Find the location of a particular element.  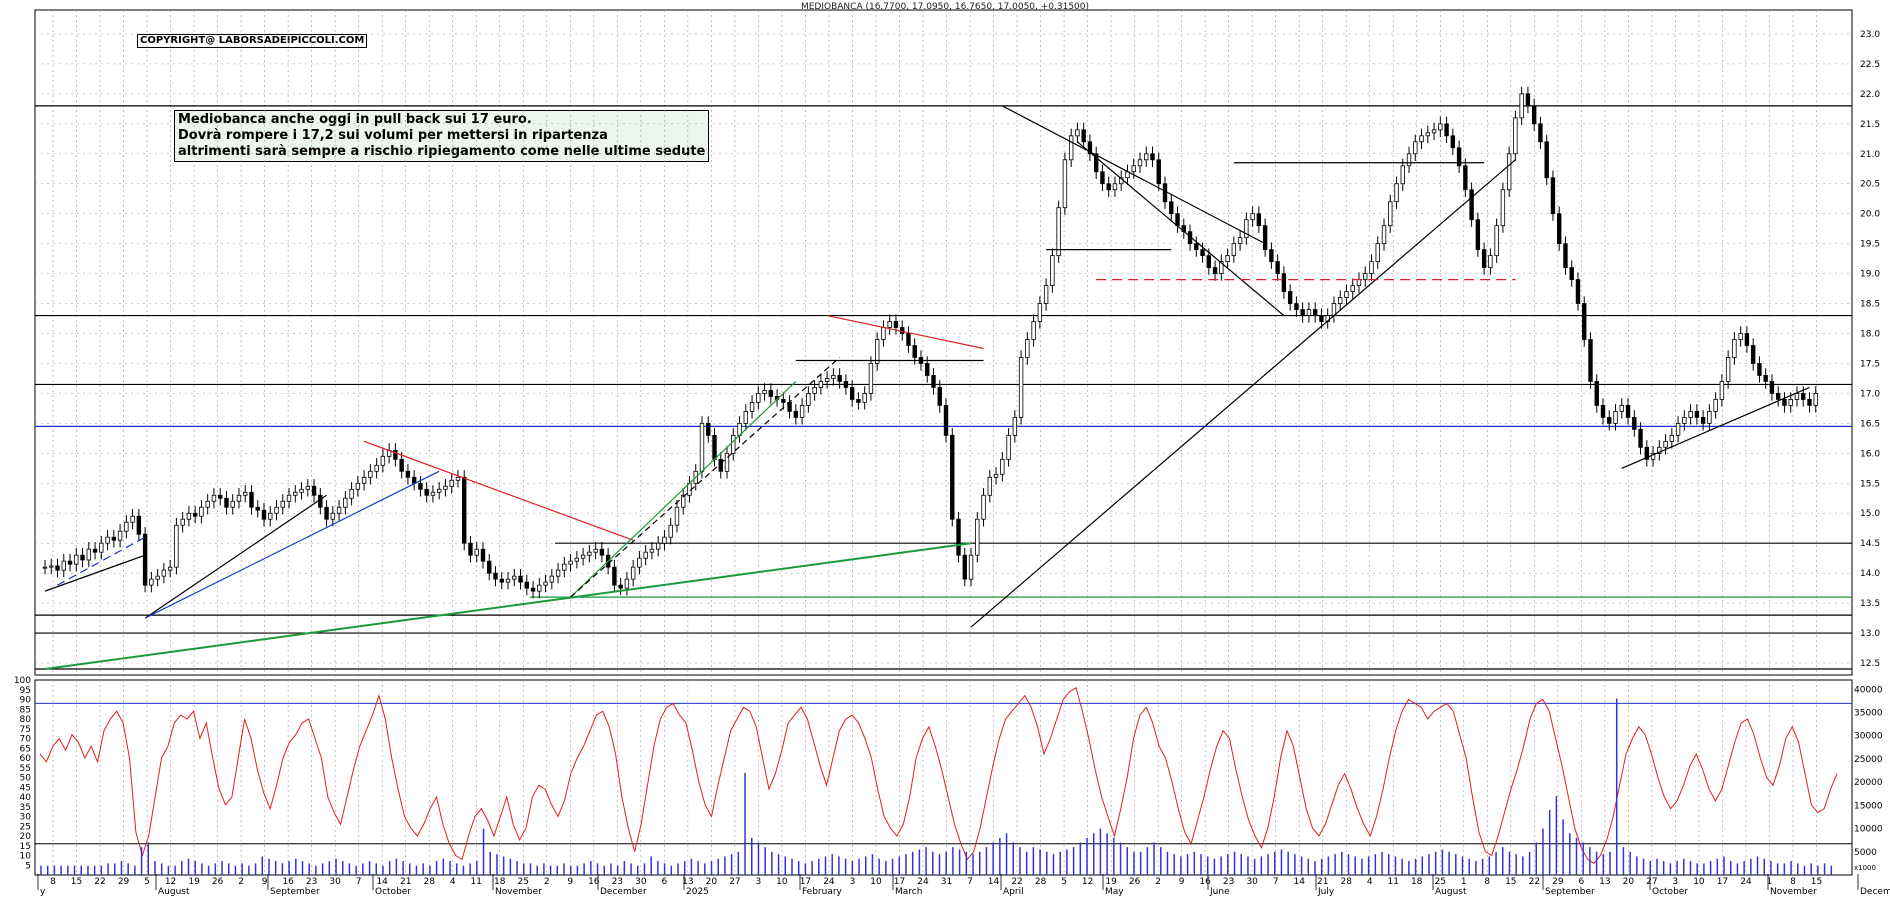

x-tick-label: 17 is located at coordinates (805, 882).